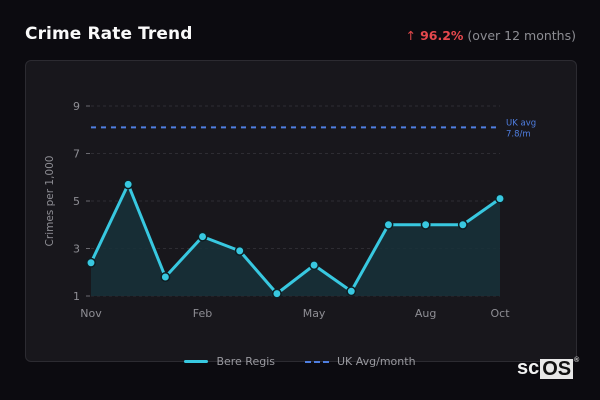 This screenshot has width=600, height=400. I want to click on legend-item-series: Bere Regis, so click(229, 361).